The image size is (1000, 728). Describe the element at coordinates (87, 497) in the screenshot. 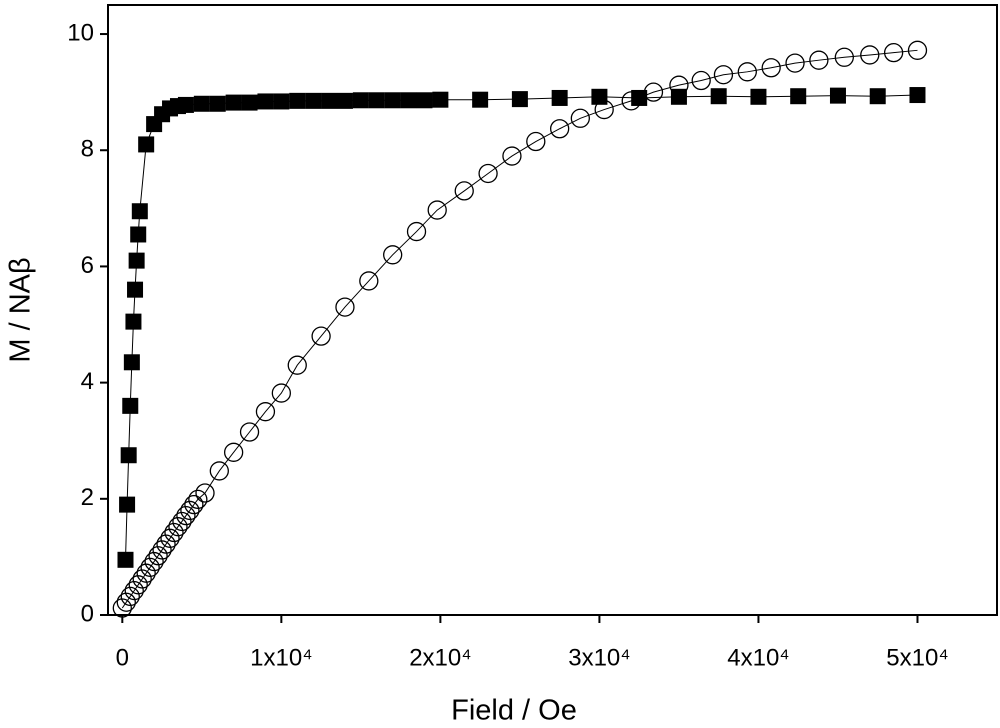

I see `y-tick-label: 2` at that location.